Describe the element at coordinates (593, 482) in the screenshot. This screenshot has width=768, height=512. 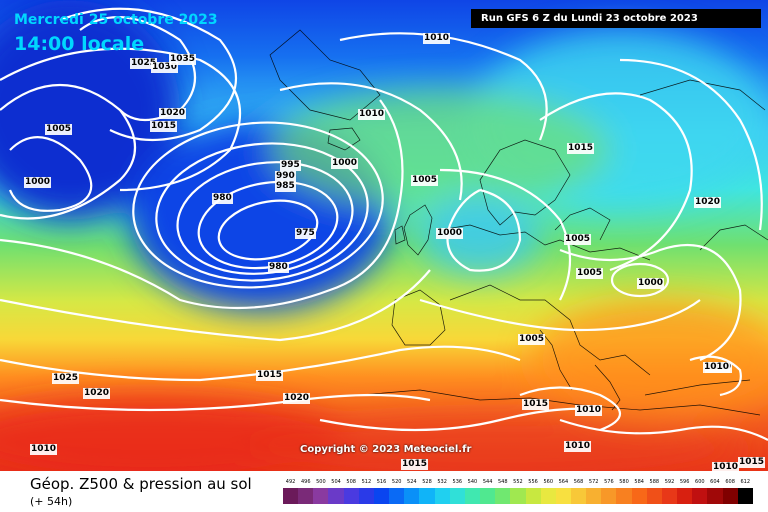
I see `scale-value: 572` at that location.